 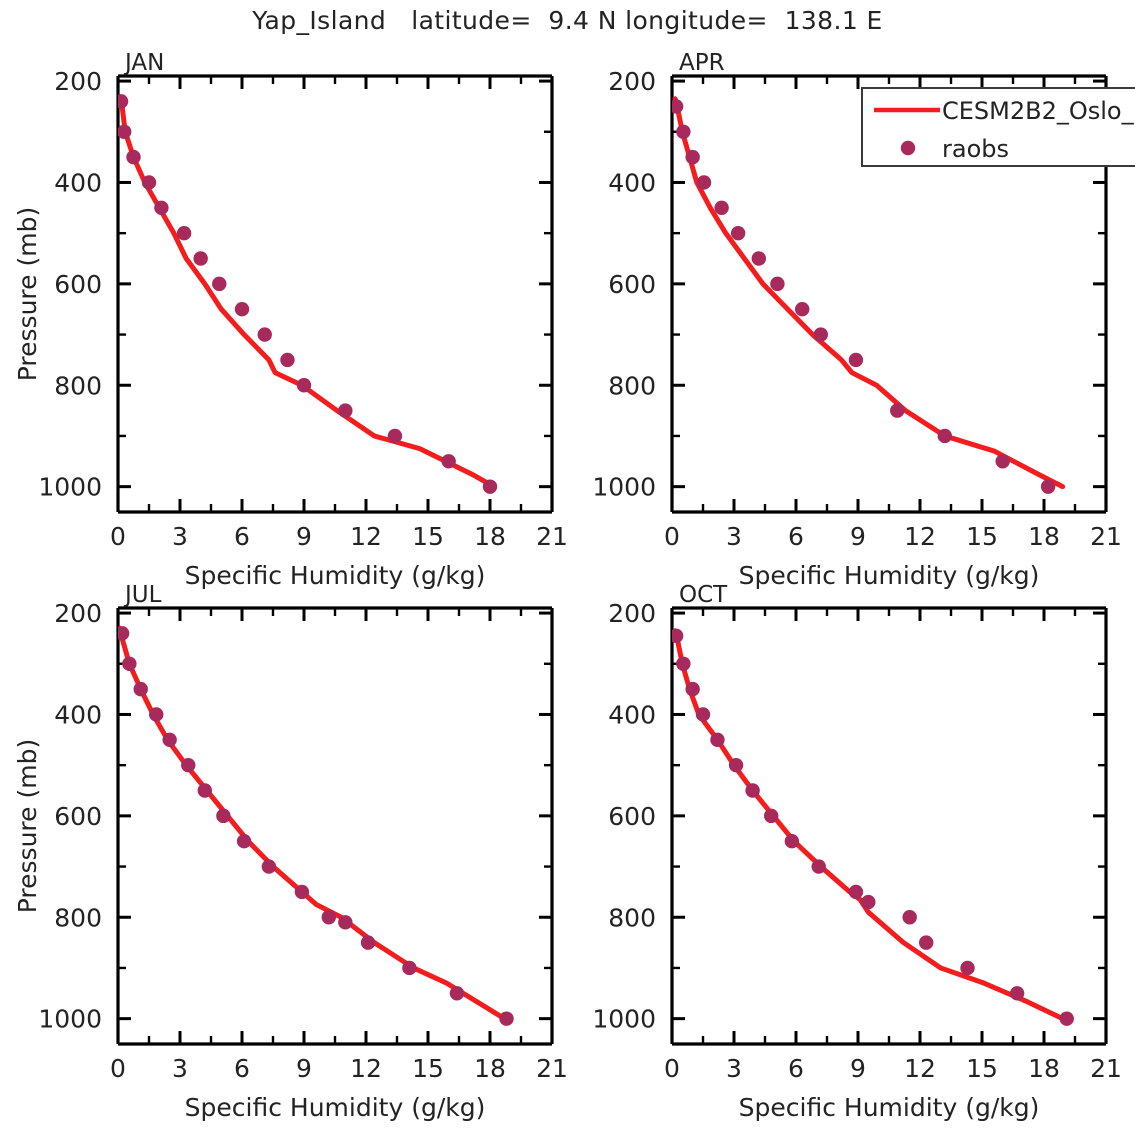 What do you see at coordinates (632, 714) in the screenshot?
I see `y-tick-label: 400` at bounding box center [632, 714].